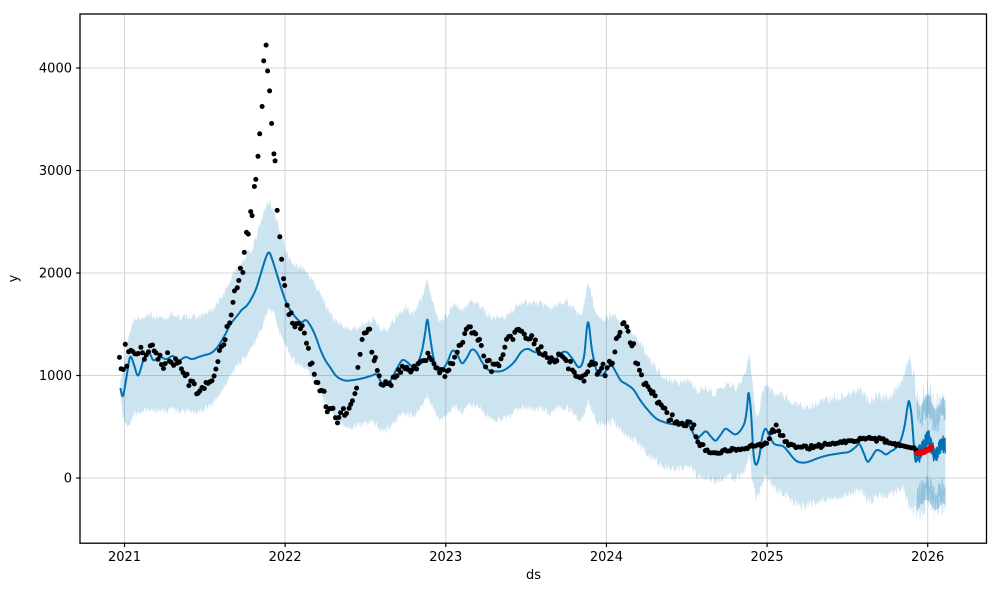  Describe the element at coordinates (285, 557) in the screenshot. I see `x-tick-label: 2022` at that location.